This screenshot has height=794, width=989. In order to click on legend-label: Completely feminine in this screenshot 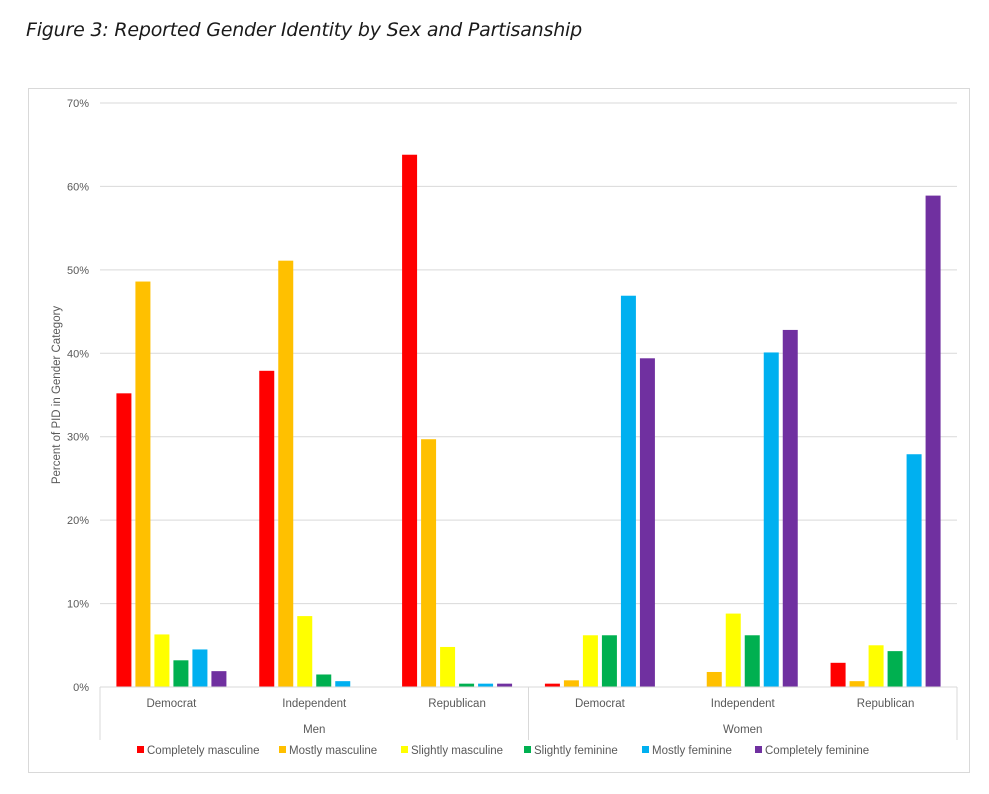, I will do `click(817, 751)`.